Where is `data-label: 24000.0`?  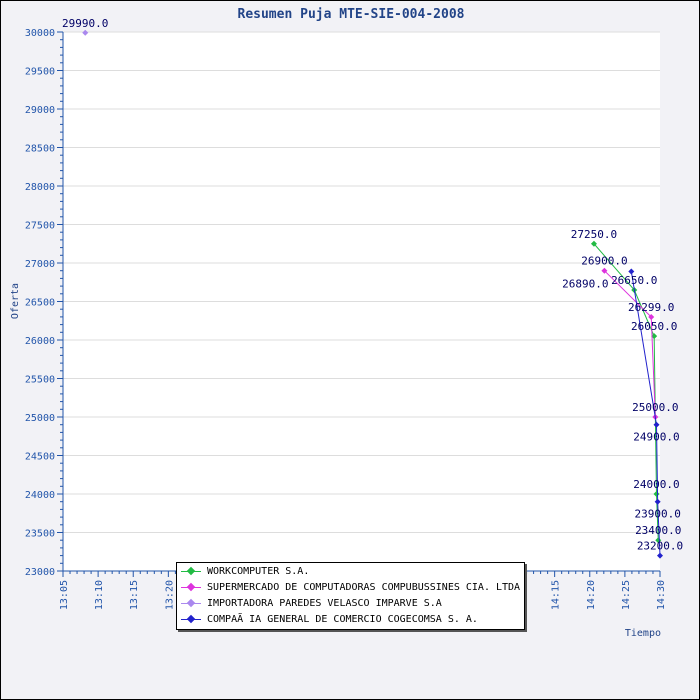 data-label: 24000.0 is located at coordinates (656, 484).